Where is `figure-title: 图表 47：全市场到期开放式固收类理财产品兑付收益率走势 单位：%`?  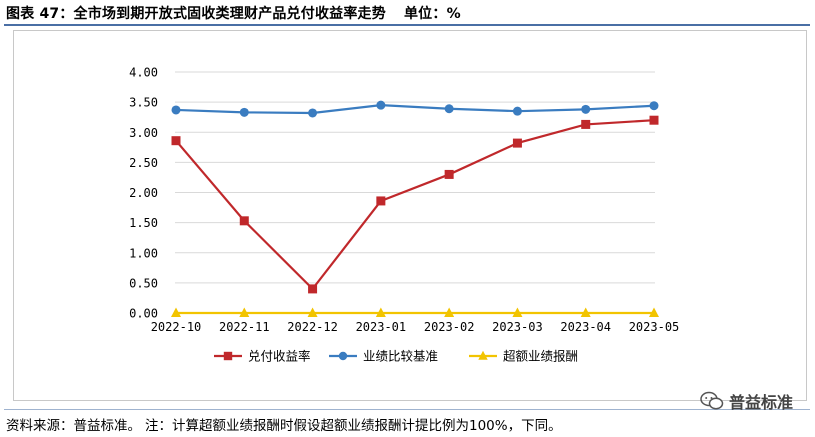
figure-title: 图表 47：全市场到期开放式固收类理财产品兑付收益率走势 单位：% is located at coordinates (233, 13).